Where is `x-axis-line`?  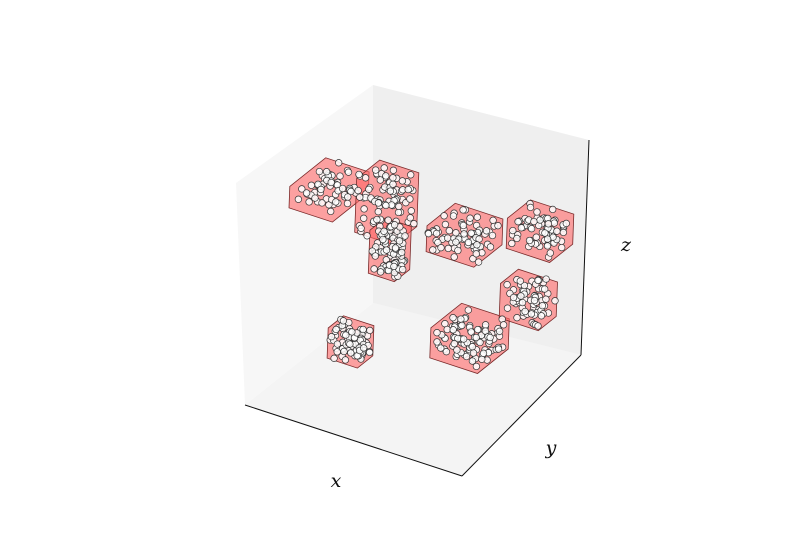 x-axis-line is located at coordinates (353, 440).